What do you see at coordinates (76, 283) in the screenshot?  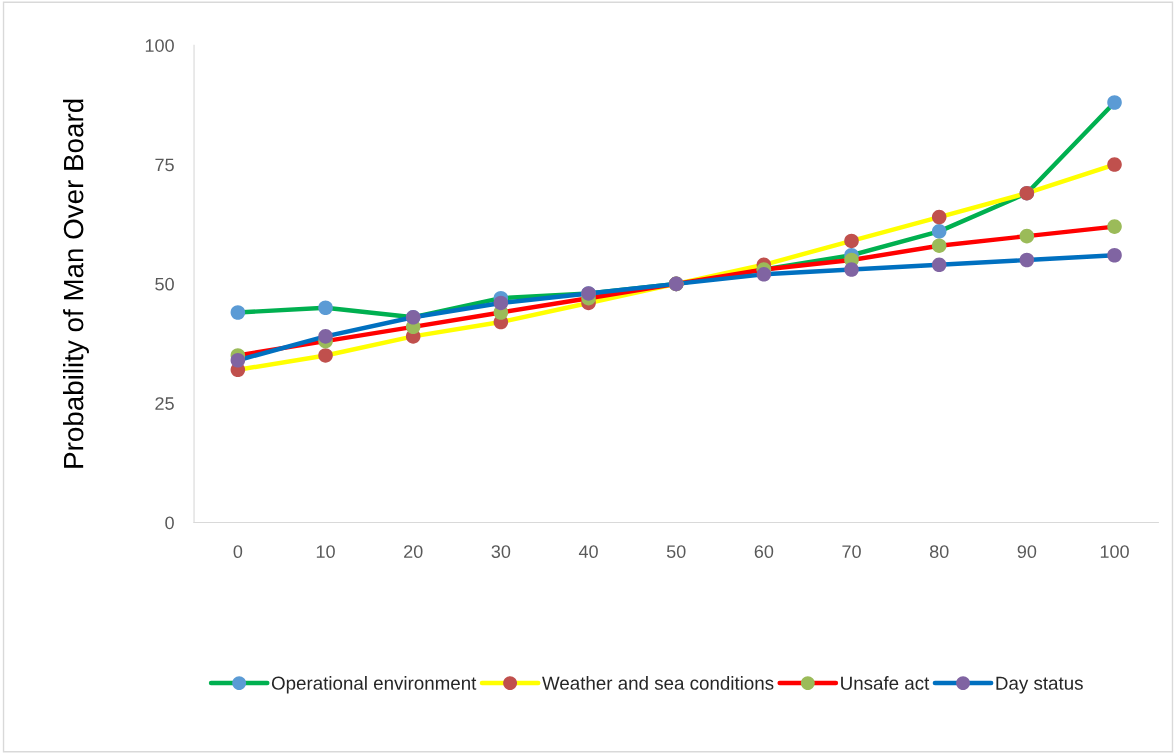 I see `y-axis-title: Probability of Man Over Board` at bounding box center [76, 283].